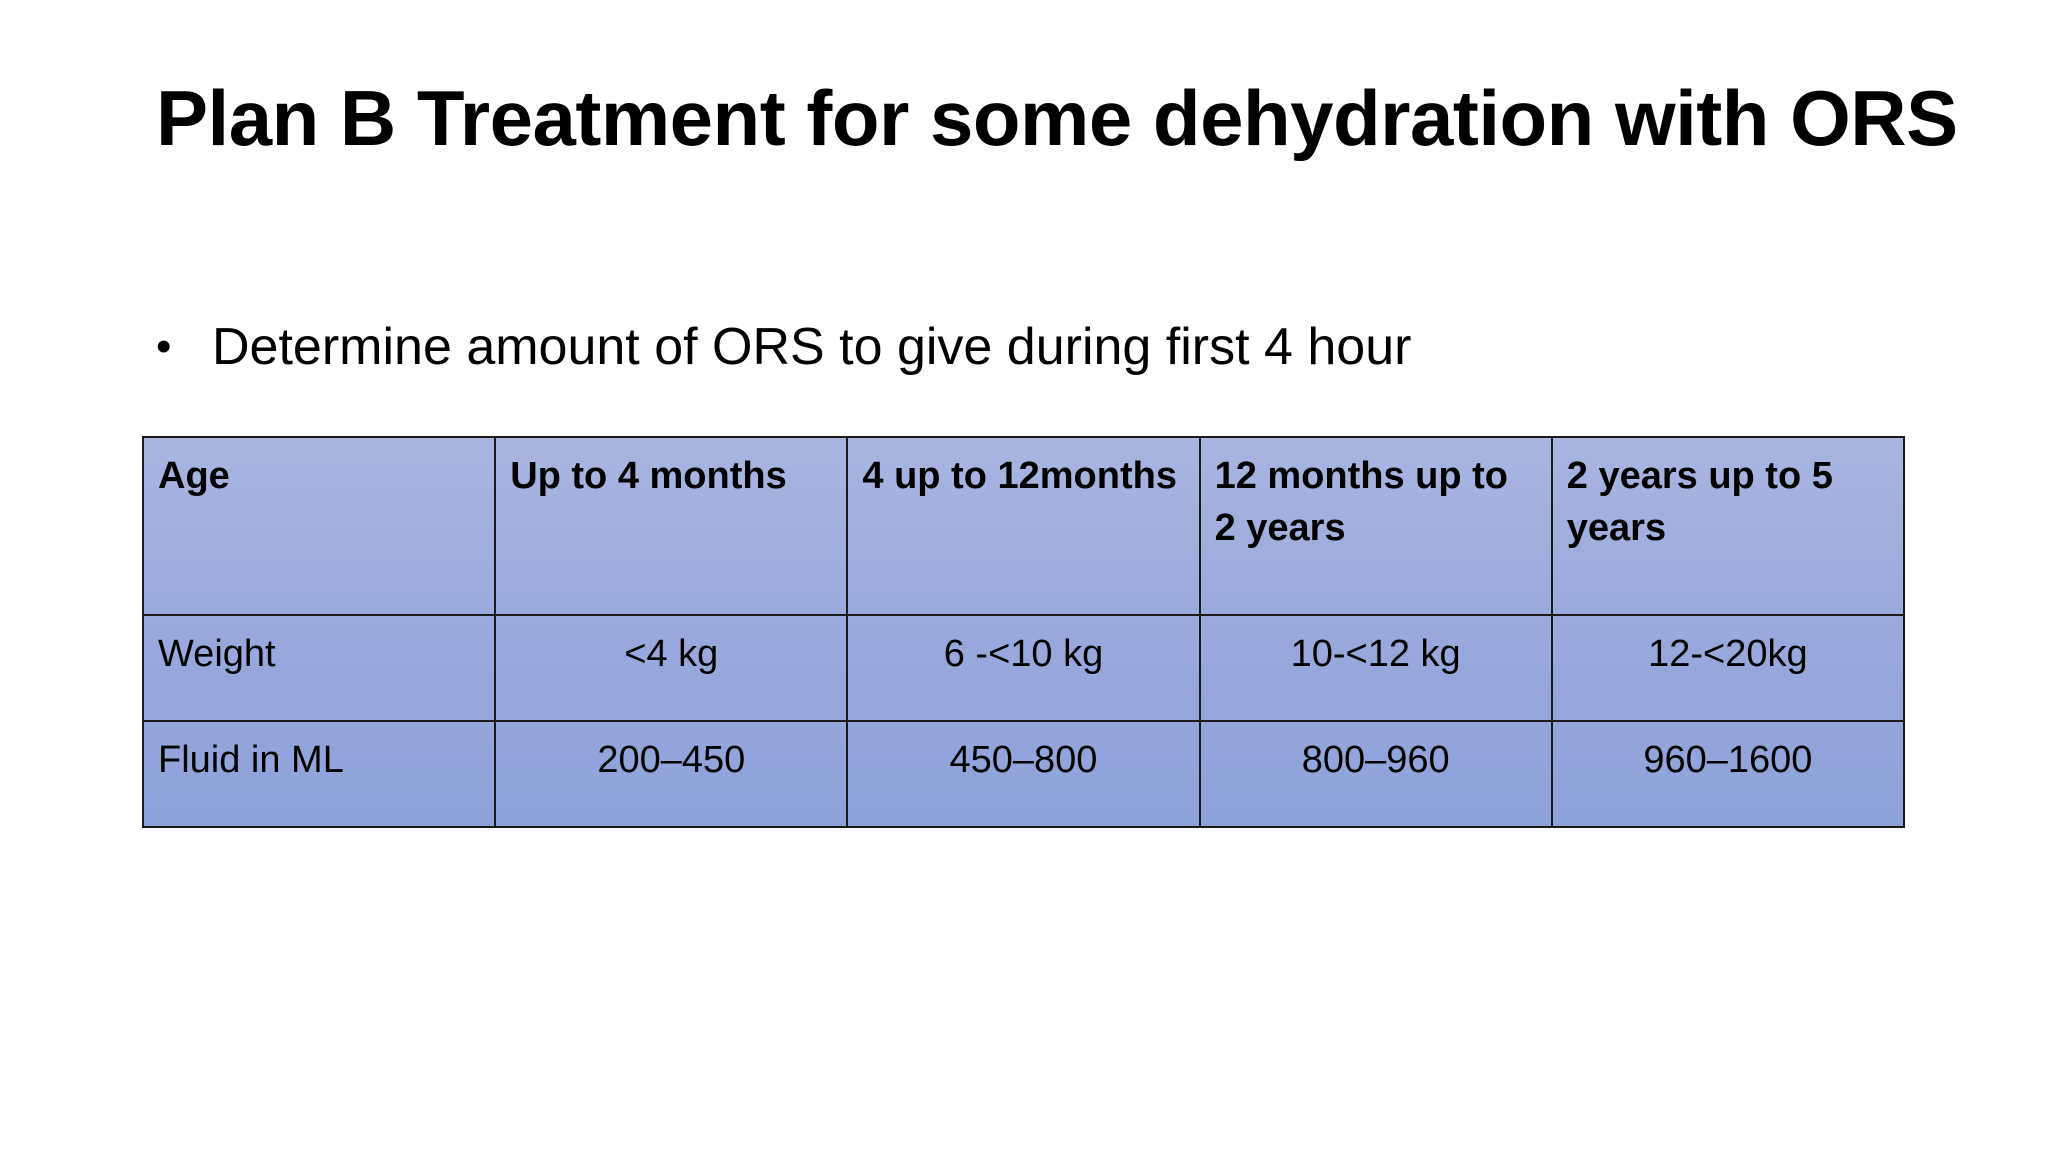 This screenshot has height=1152, width=2048. Describe the element at coordinates (671, 526) in the screenshot. I see `header-cell-up-to-4-months: Up to 4 months` at that location.